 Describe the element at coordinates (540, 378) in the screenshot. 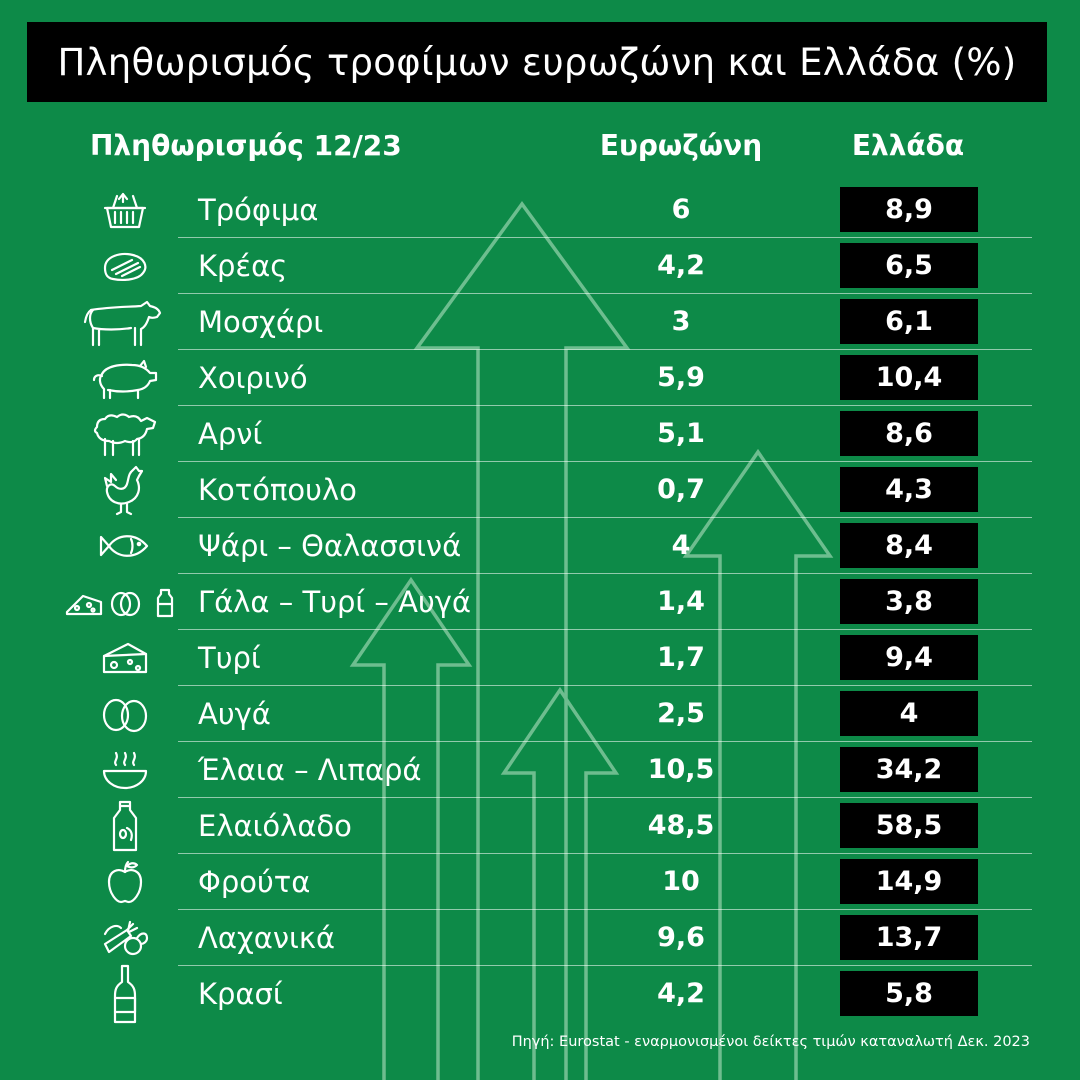

I see `table-row: Χοιρινό 5,9 10,4` at that location.